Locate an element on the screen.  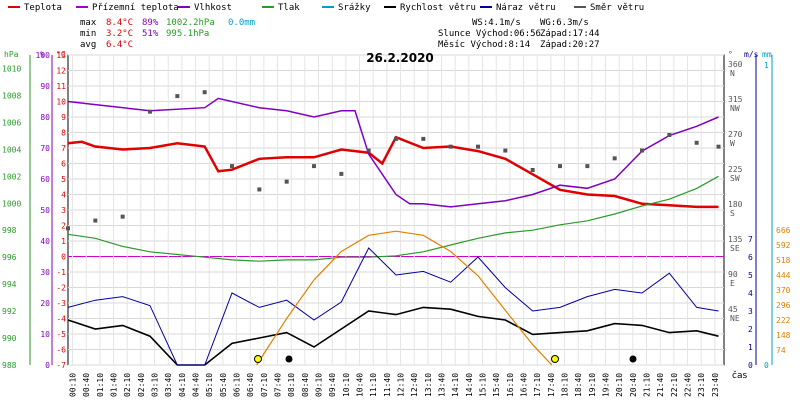
x-tick-label: 03:10 is located at coordinates (155, 385).